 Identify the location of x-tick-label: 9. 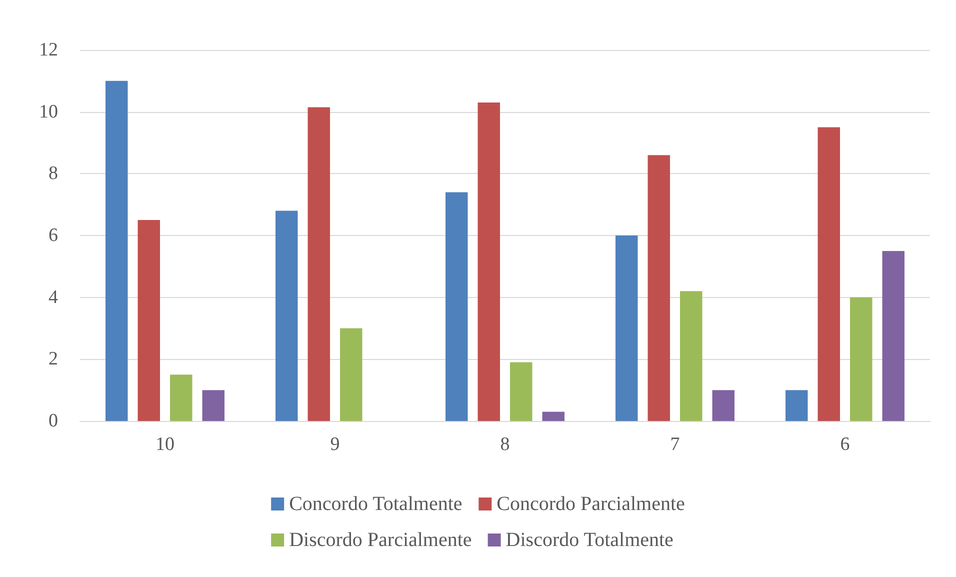
(335, 444).